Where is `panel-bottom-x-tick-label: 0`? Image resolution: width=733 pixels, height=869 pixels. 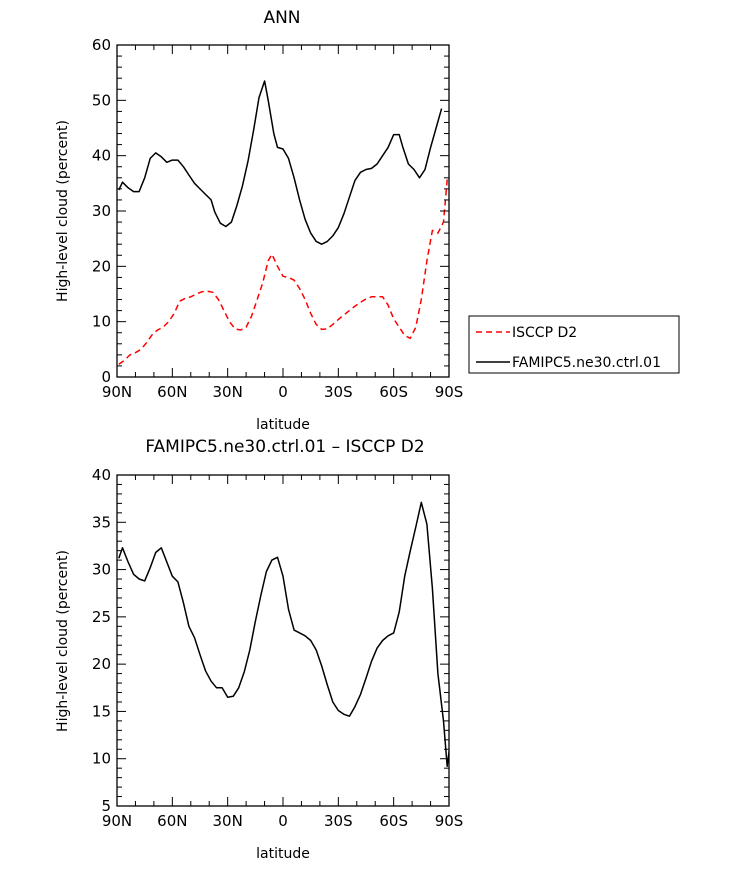
panel-bottom-x-tick-label: 0 is located at coordinates (283, 821).